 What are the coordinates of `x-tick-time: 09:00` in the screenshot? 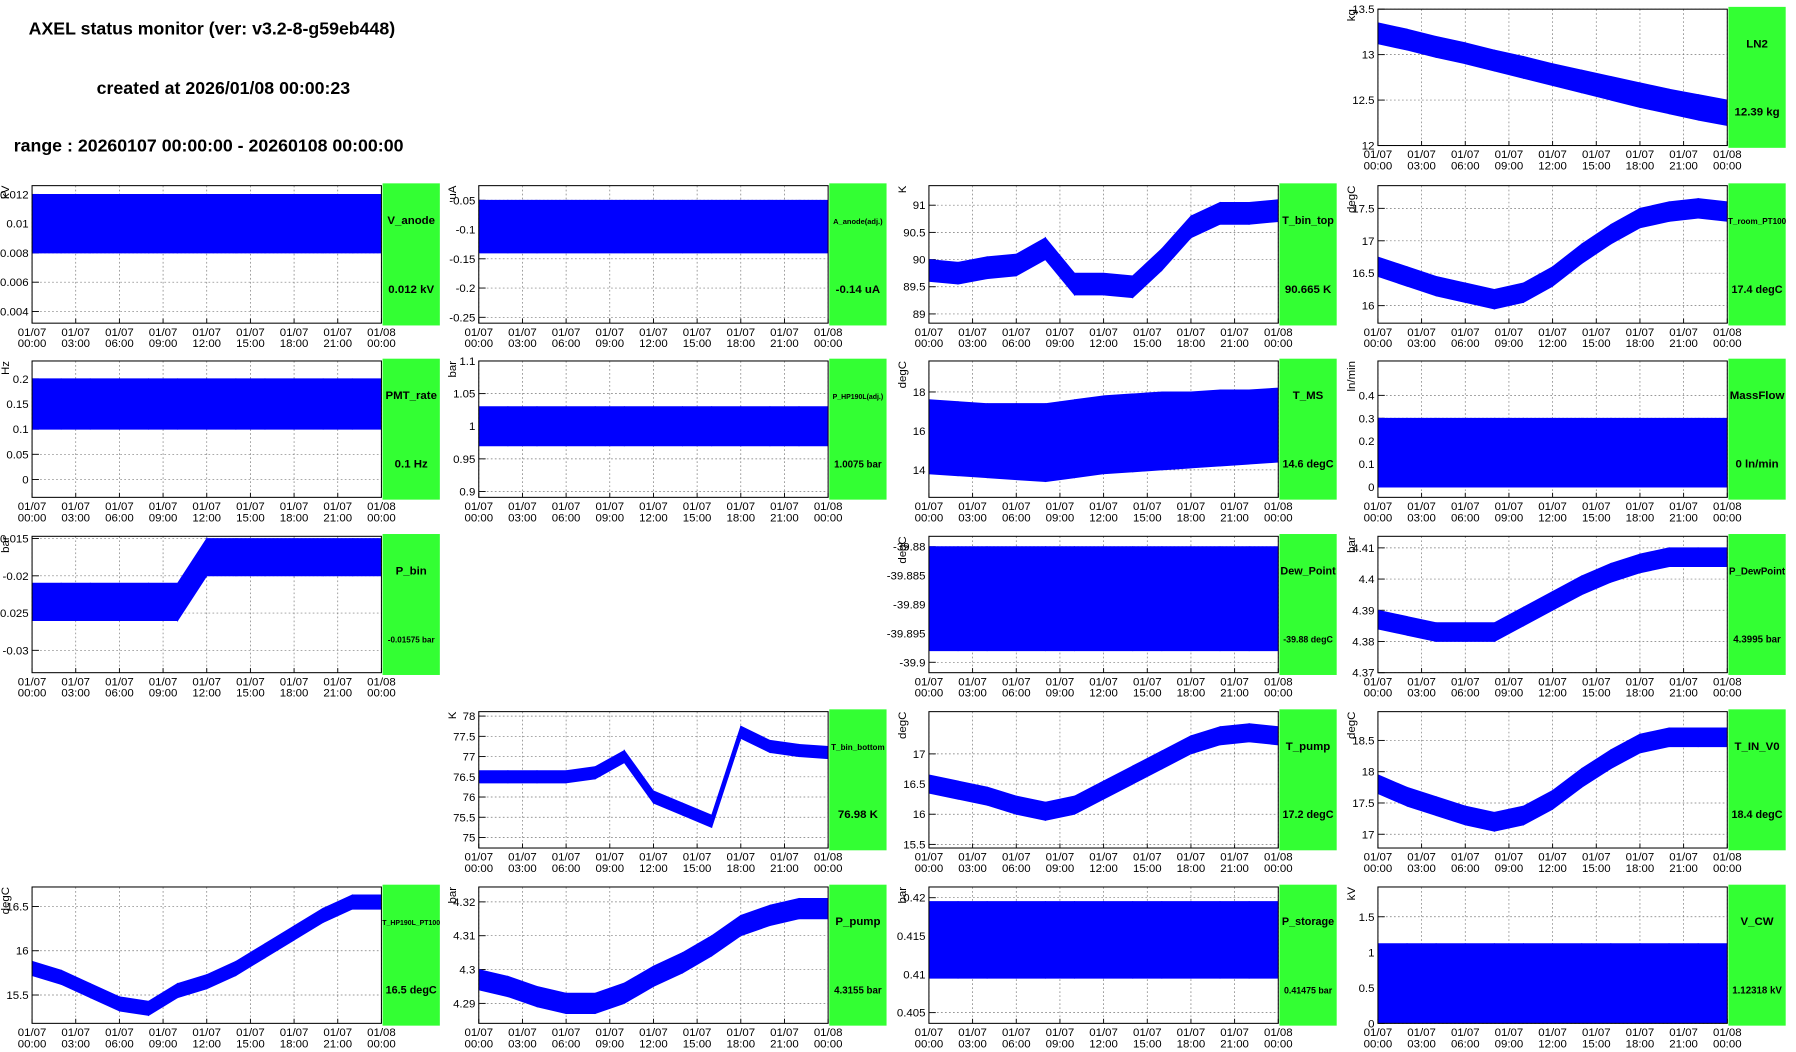 It's located at (1509, 869).